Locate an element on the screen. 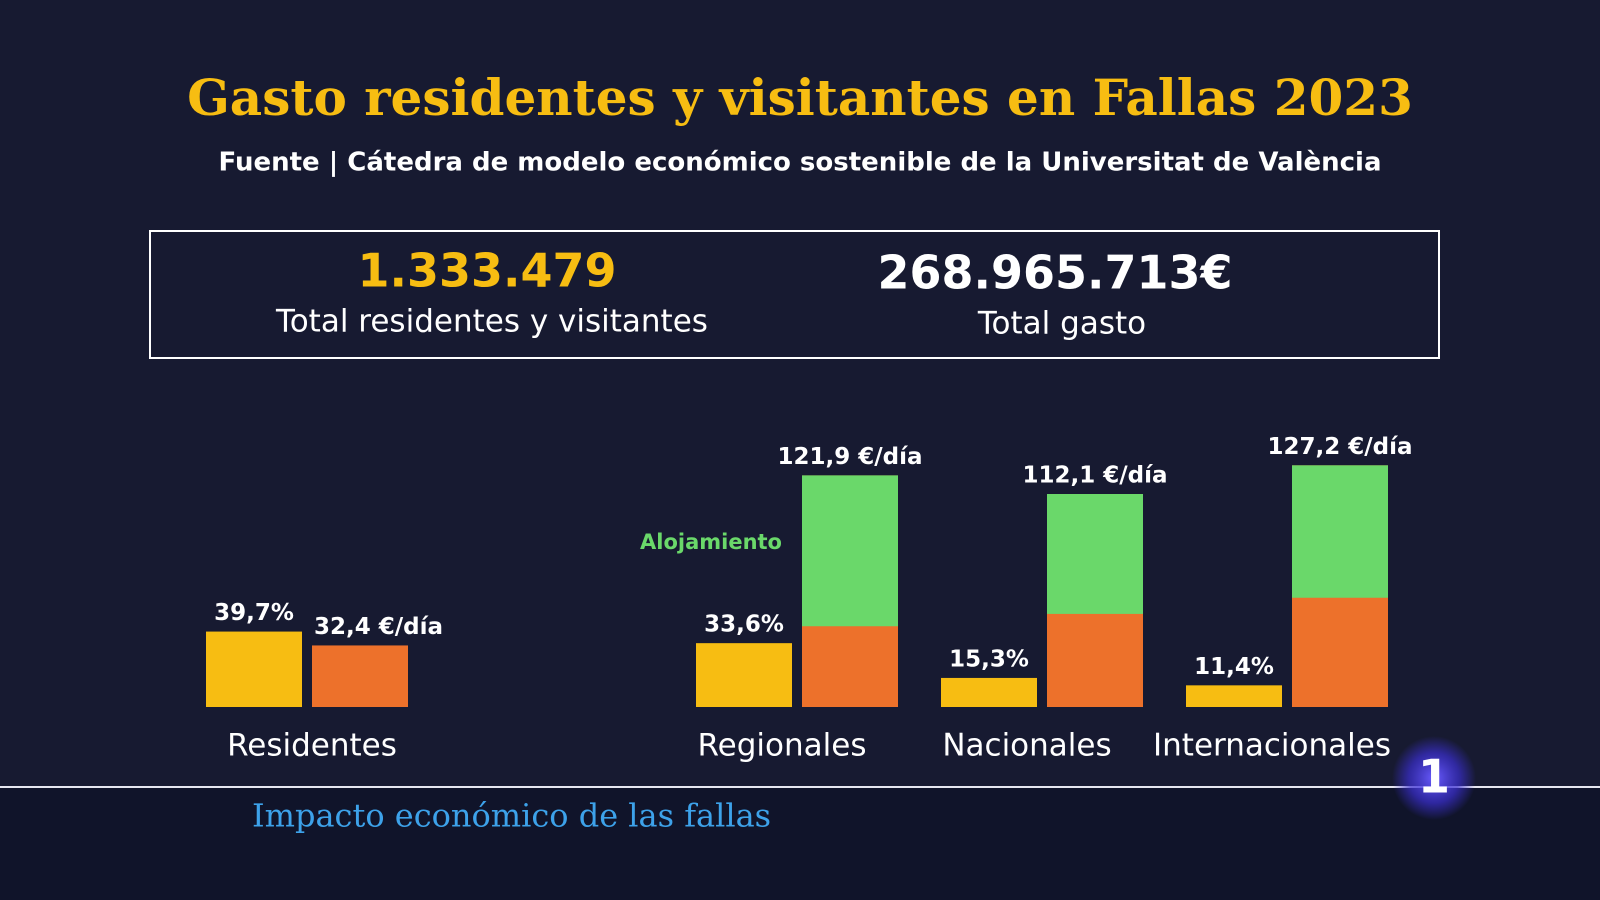 This screenshot has width=1600, height=900. legend-label: Alojamiento is located at coordinates (711, 542).